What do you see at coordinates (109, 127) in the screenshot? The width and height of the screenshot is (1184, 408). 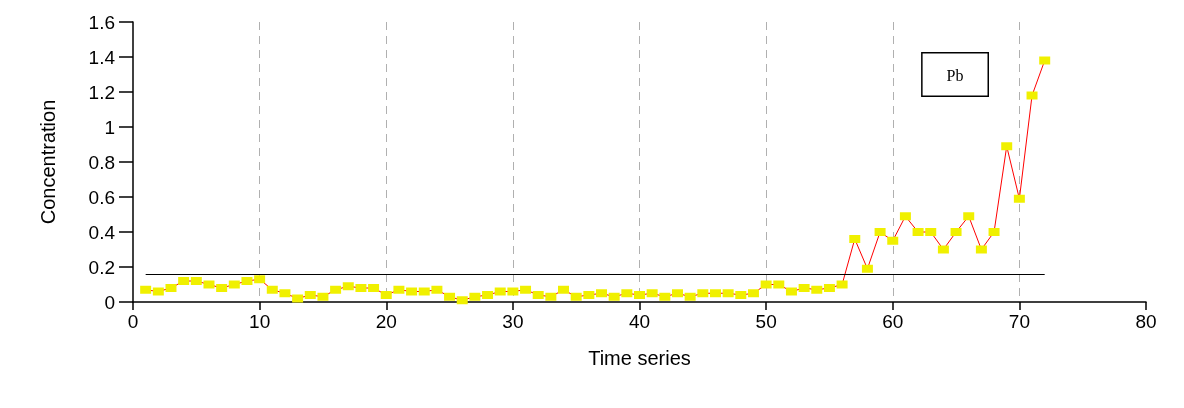 I see `y-tick-label: 1` at bounding box center [109, 127].